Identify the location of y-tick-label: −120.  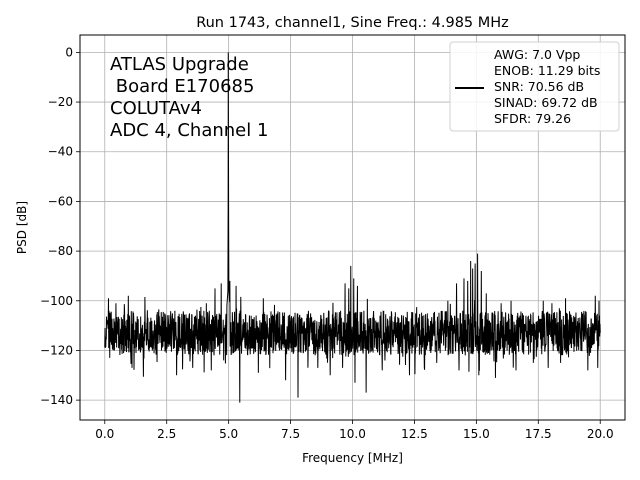
(56, 350).